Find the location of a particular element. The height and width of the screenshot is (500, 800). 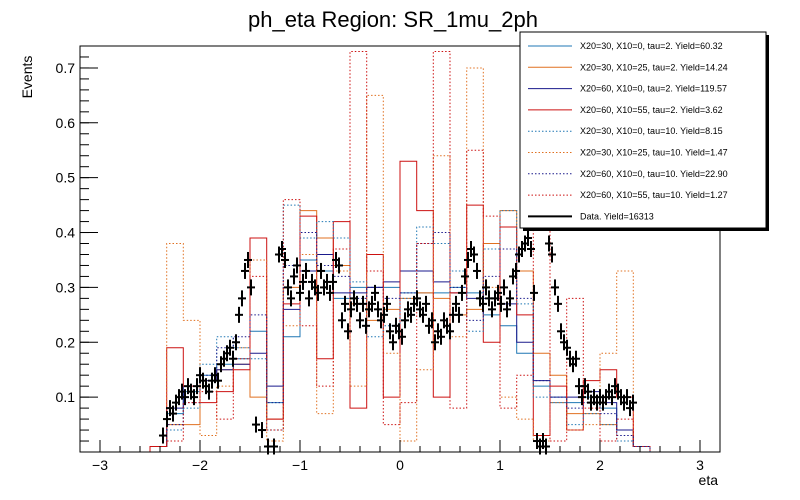

legend-label-5: X20=30, X10=25, tau=10. Yield=1.47 is located at coordinates (654, 153).